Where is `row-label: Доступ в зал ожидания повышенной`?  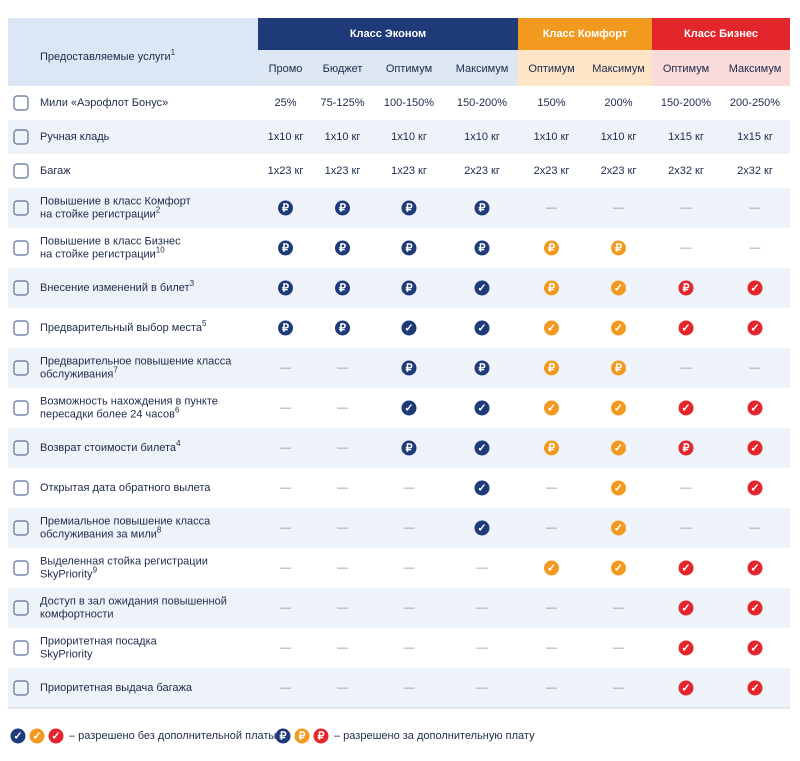
row-label: Доступ в зал ожидания повышенной is located at coordinates (133, 601).